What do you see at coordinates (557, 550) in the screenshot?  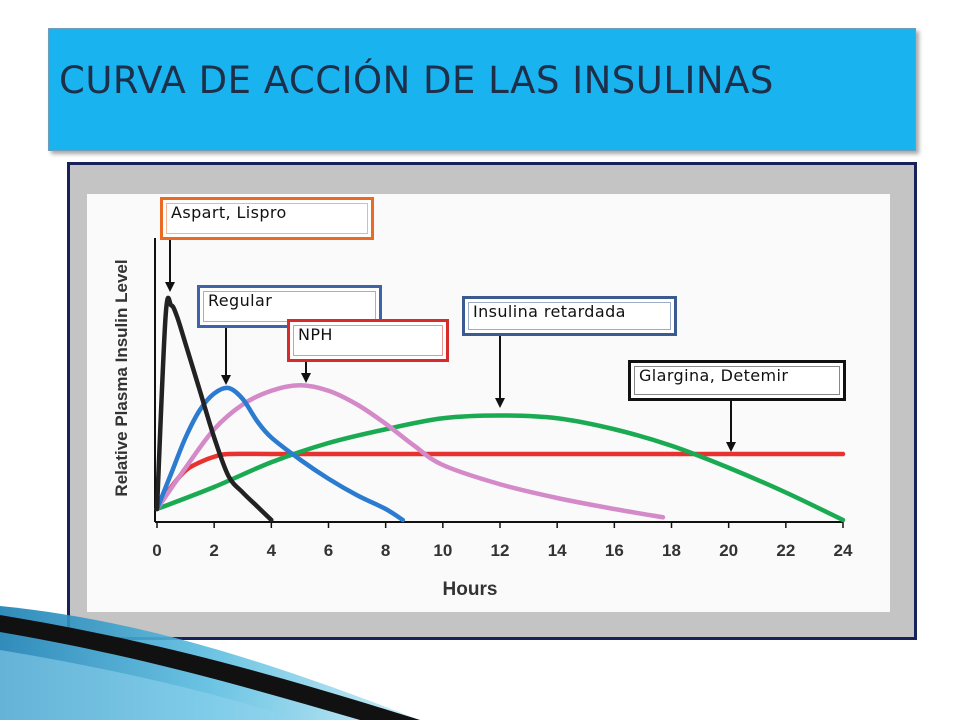 I see `x-tick-label: 14` at bounding box center [557, 550].